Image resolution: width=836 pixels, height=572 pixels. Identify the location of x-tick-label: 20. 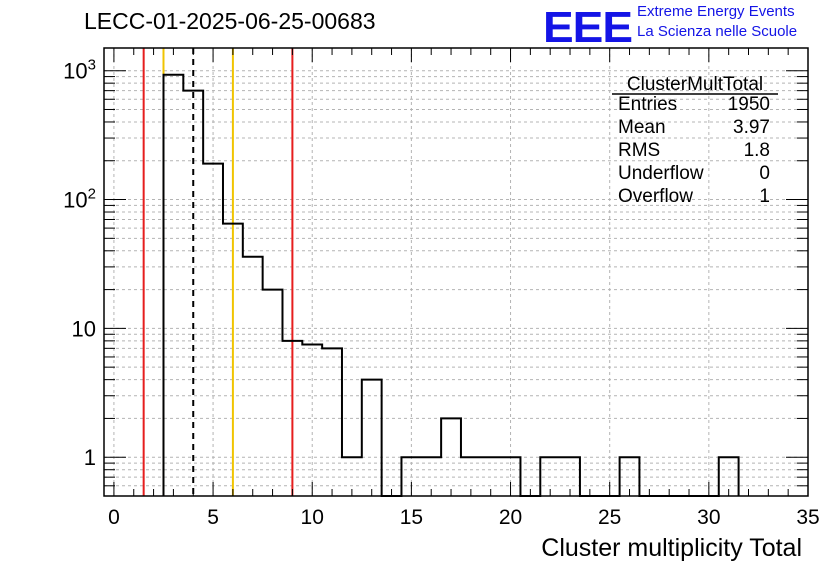
(510, 517).